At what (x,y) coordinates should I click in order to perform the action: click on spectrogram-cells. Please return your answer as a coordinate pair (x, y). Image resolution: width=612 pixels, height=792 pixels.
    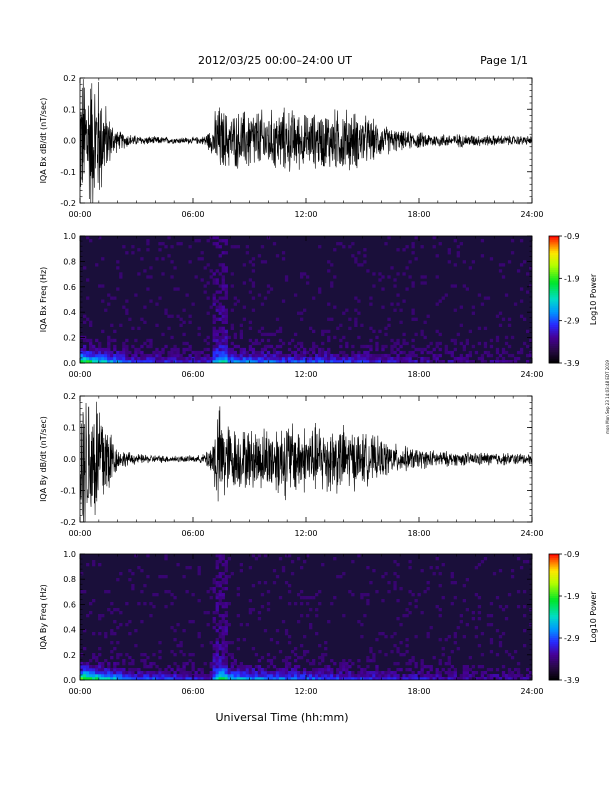
    Looking at the image, I should click on (306, 617).